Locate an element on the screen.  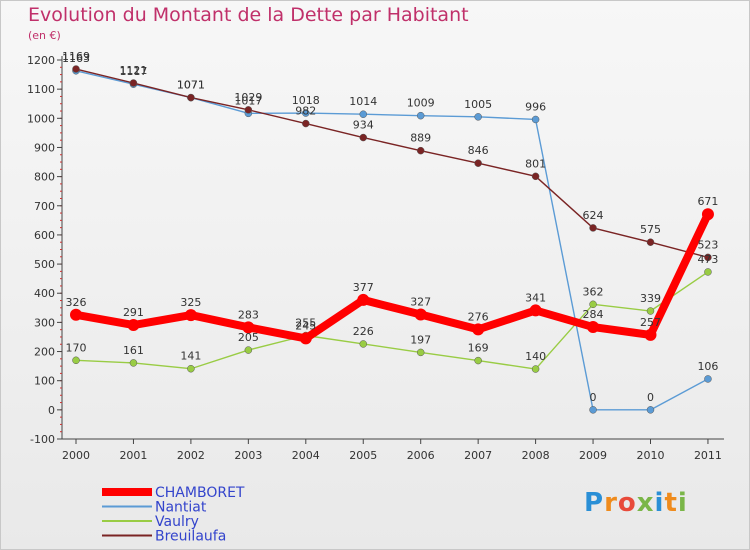
data-label-vaulry: 140 is located at coordinates (535, 356).